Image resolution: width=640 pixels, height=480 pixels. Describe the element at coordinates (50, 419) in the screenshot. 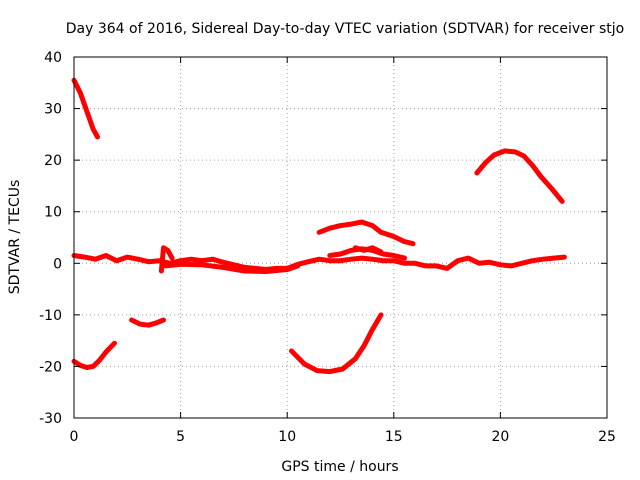

I see `y-tick-label: -30` at that location.